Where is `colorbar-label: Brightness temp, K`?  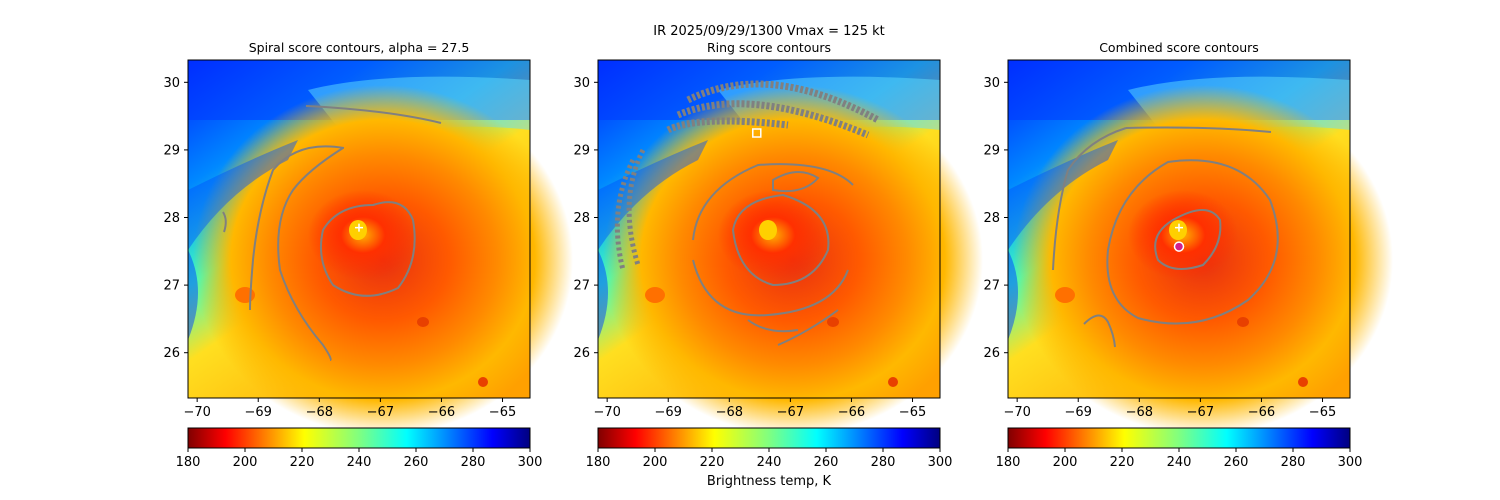
colorbar-label: Brightness temp, K is located at coordinates (769, 481).